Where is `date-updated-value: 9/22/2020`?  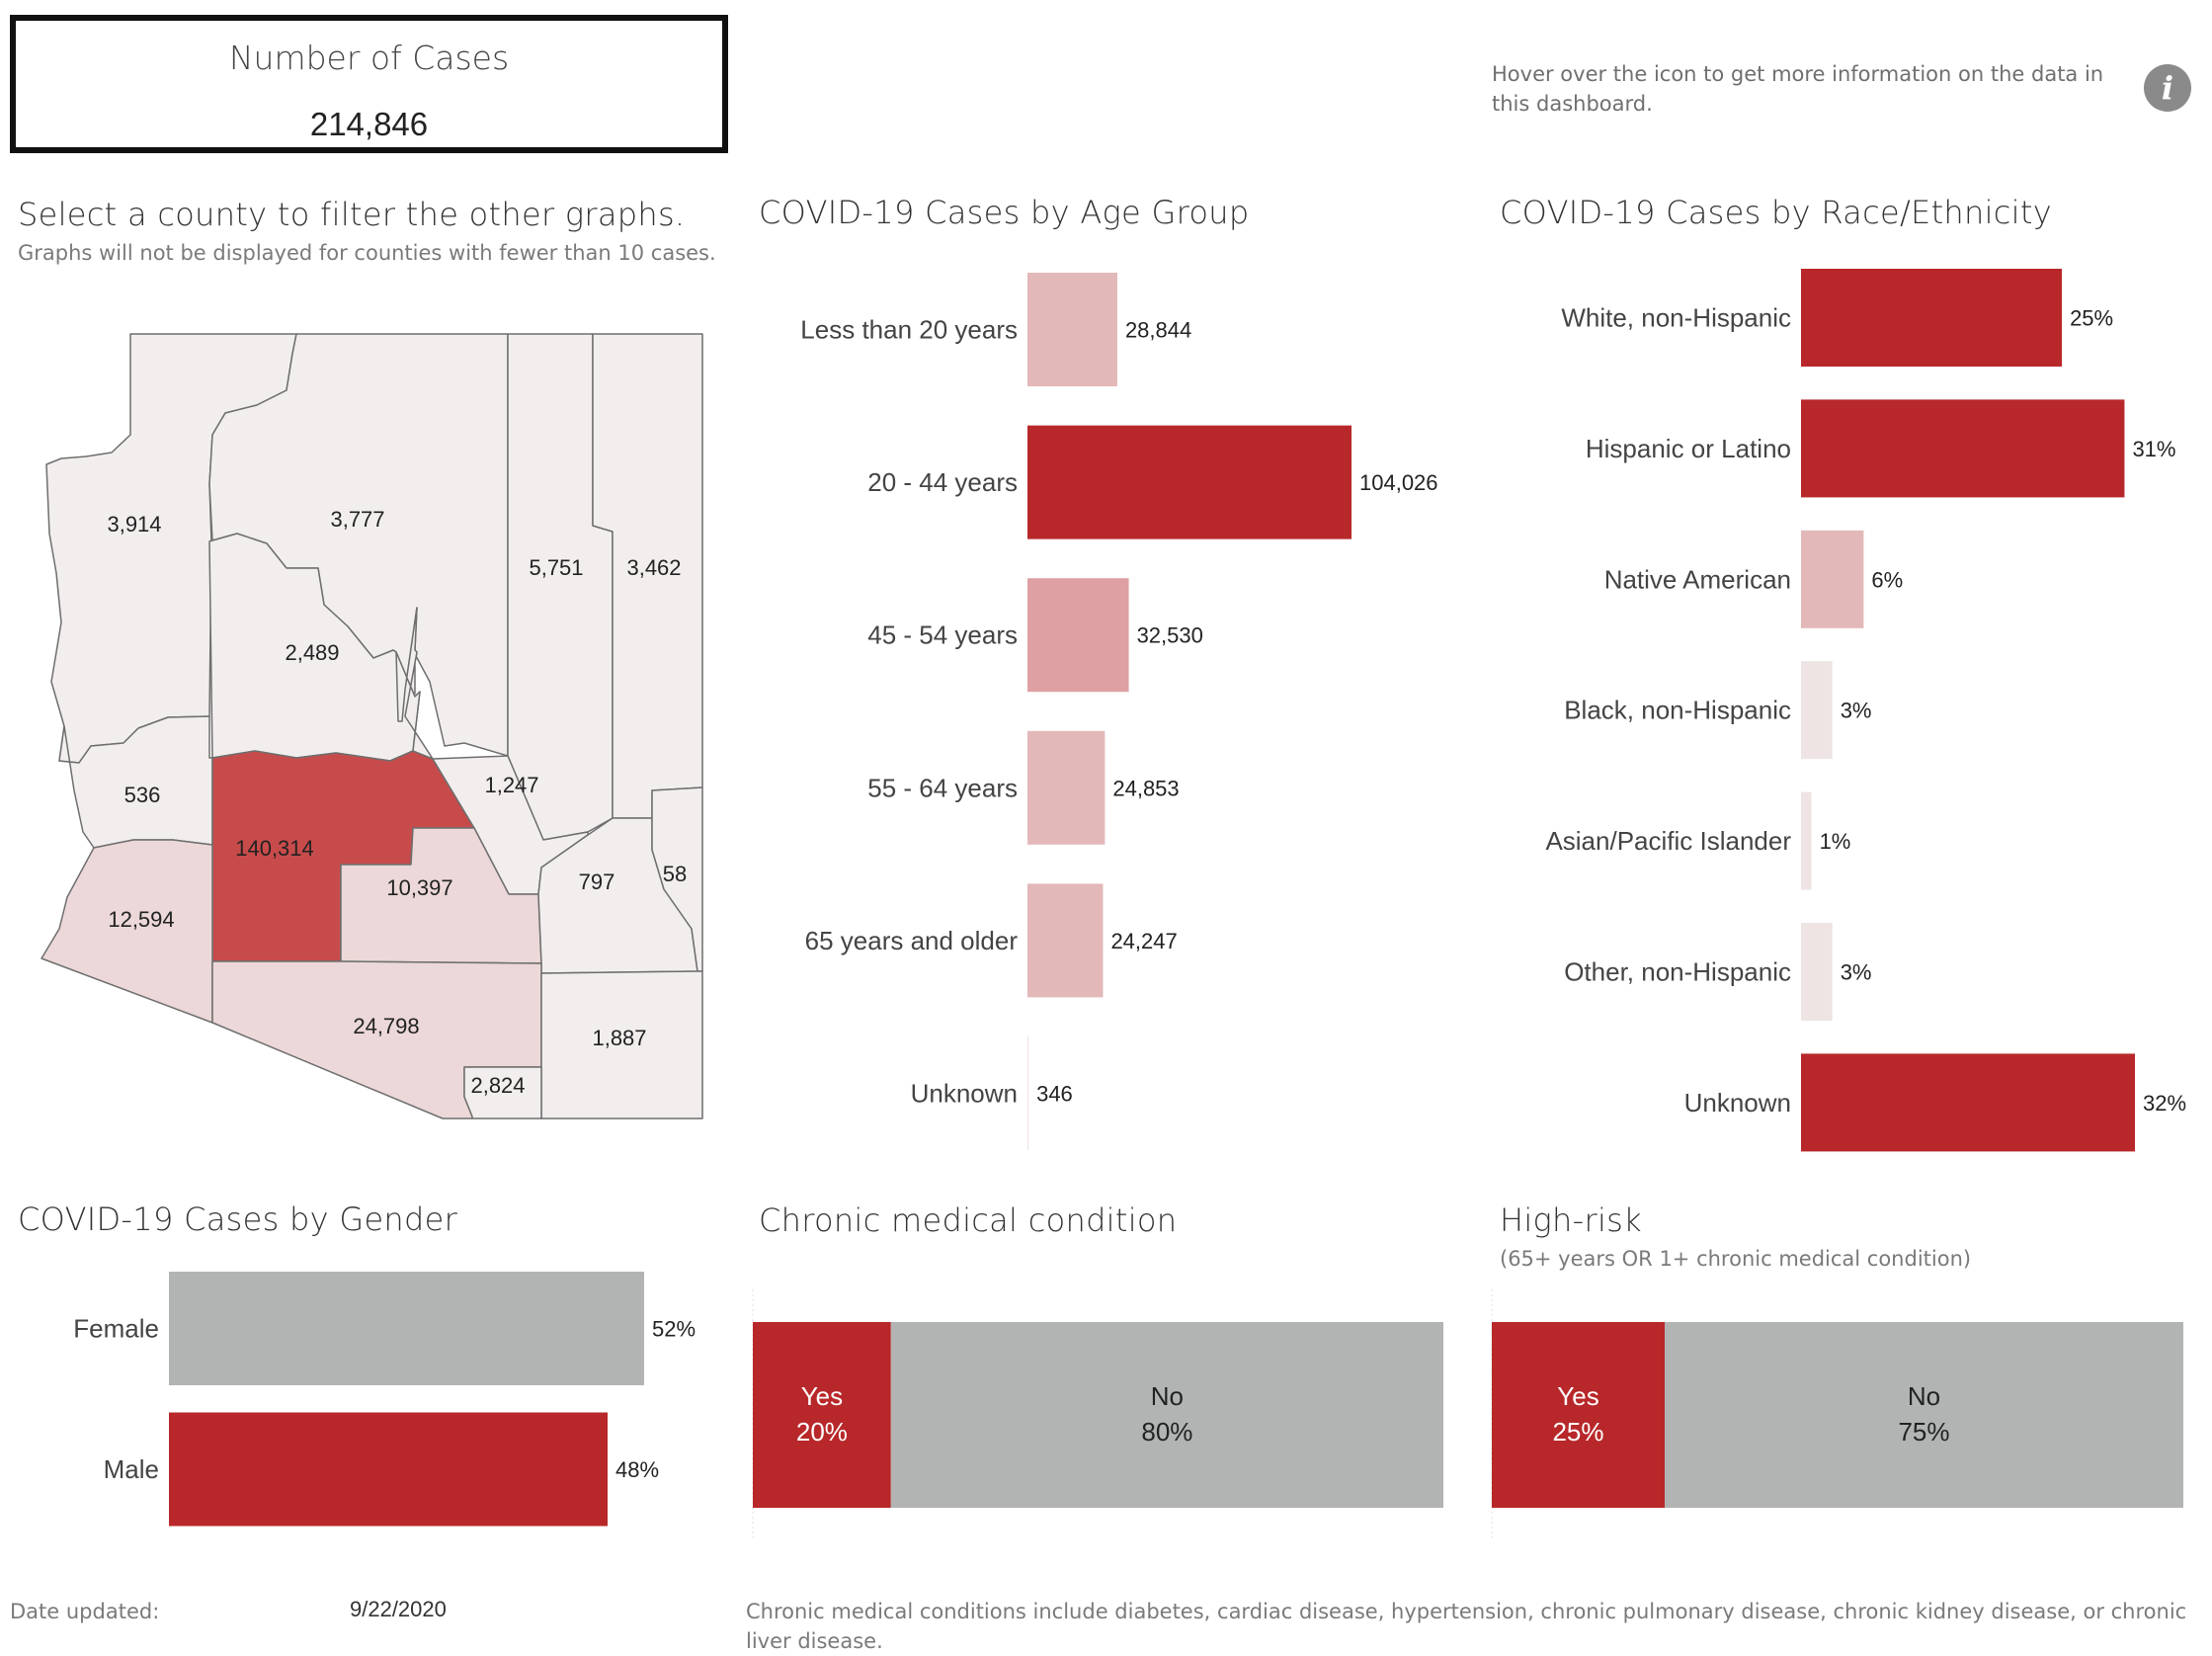
date-updated-value: 9/22/2020 is located at coordinates (398, 1609).